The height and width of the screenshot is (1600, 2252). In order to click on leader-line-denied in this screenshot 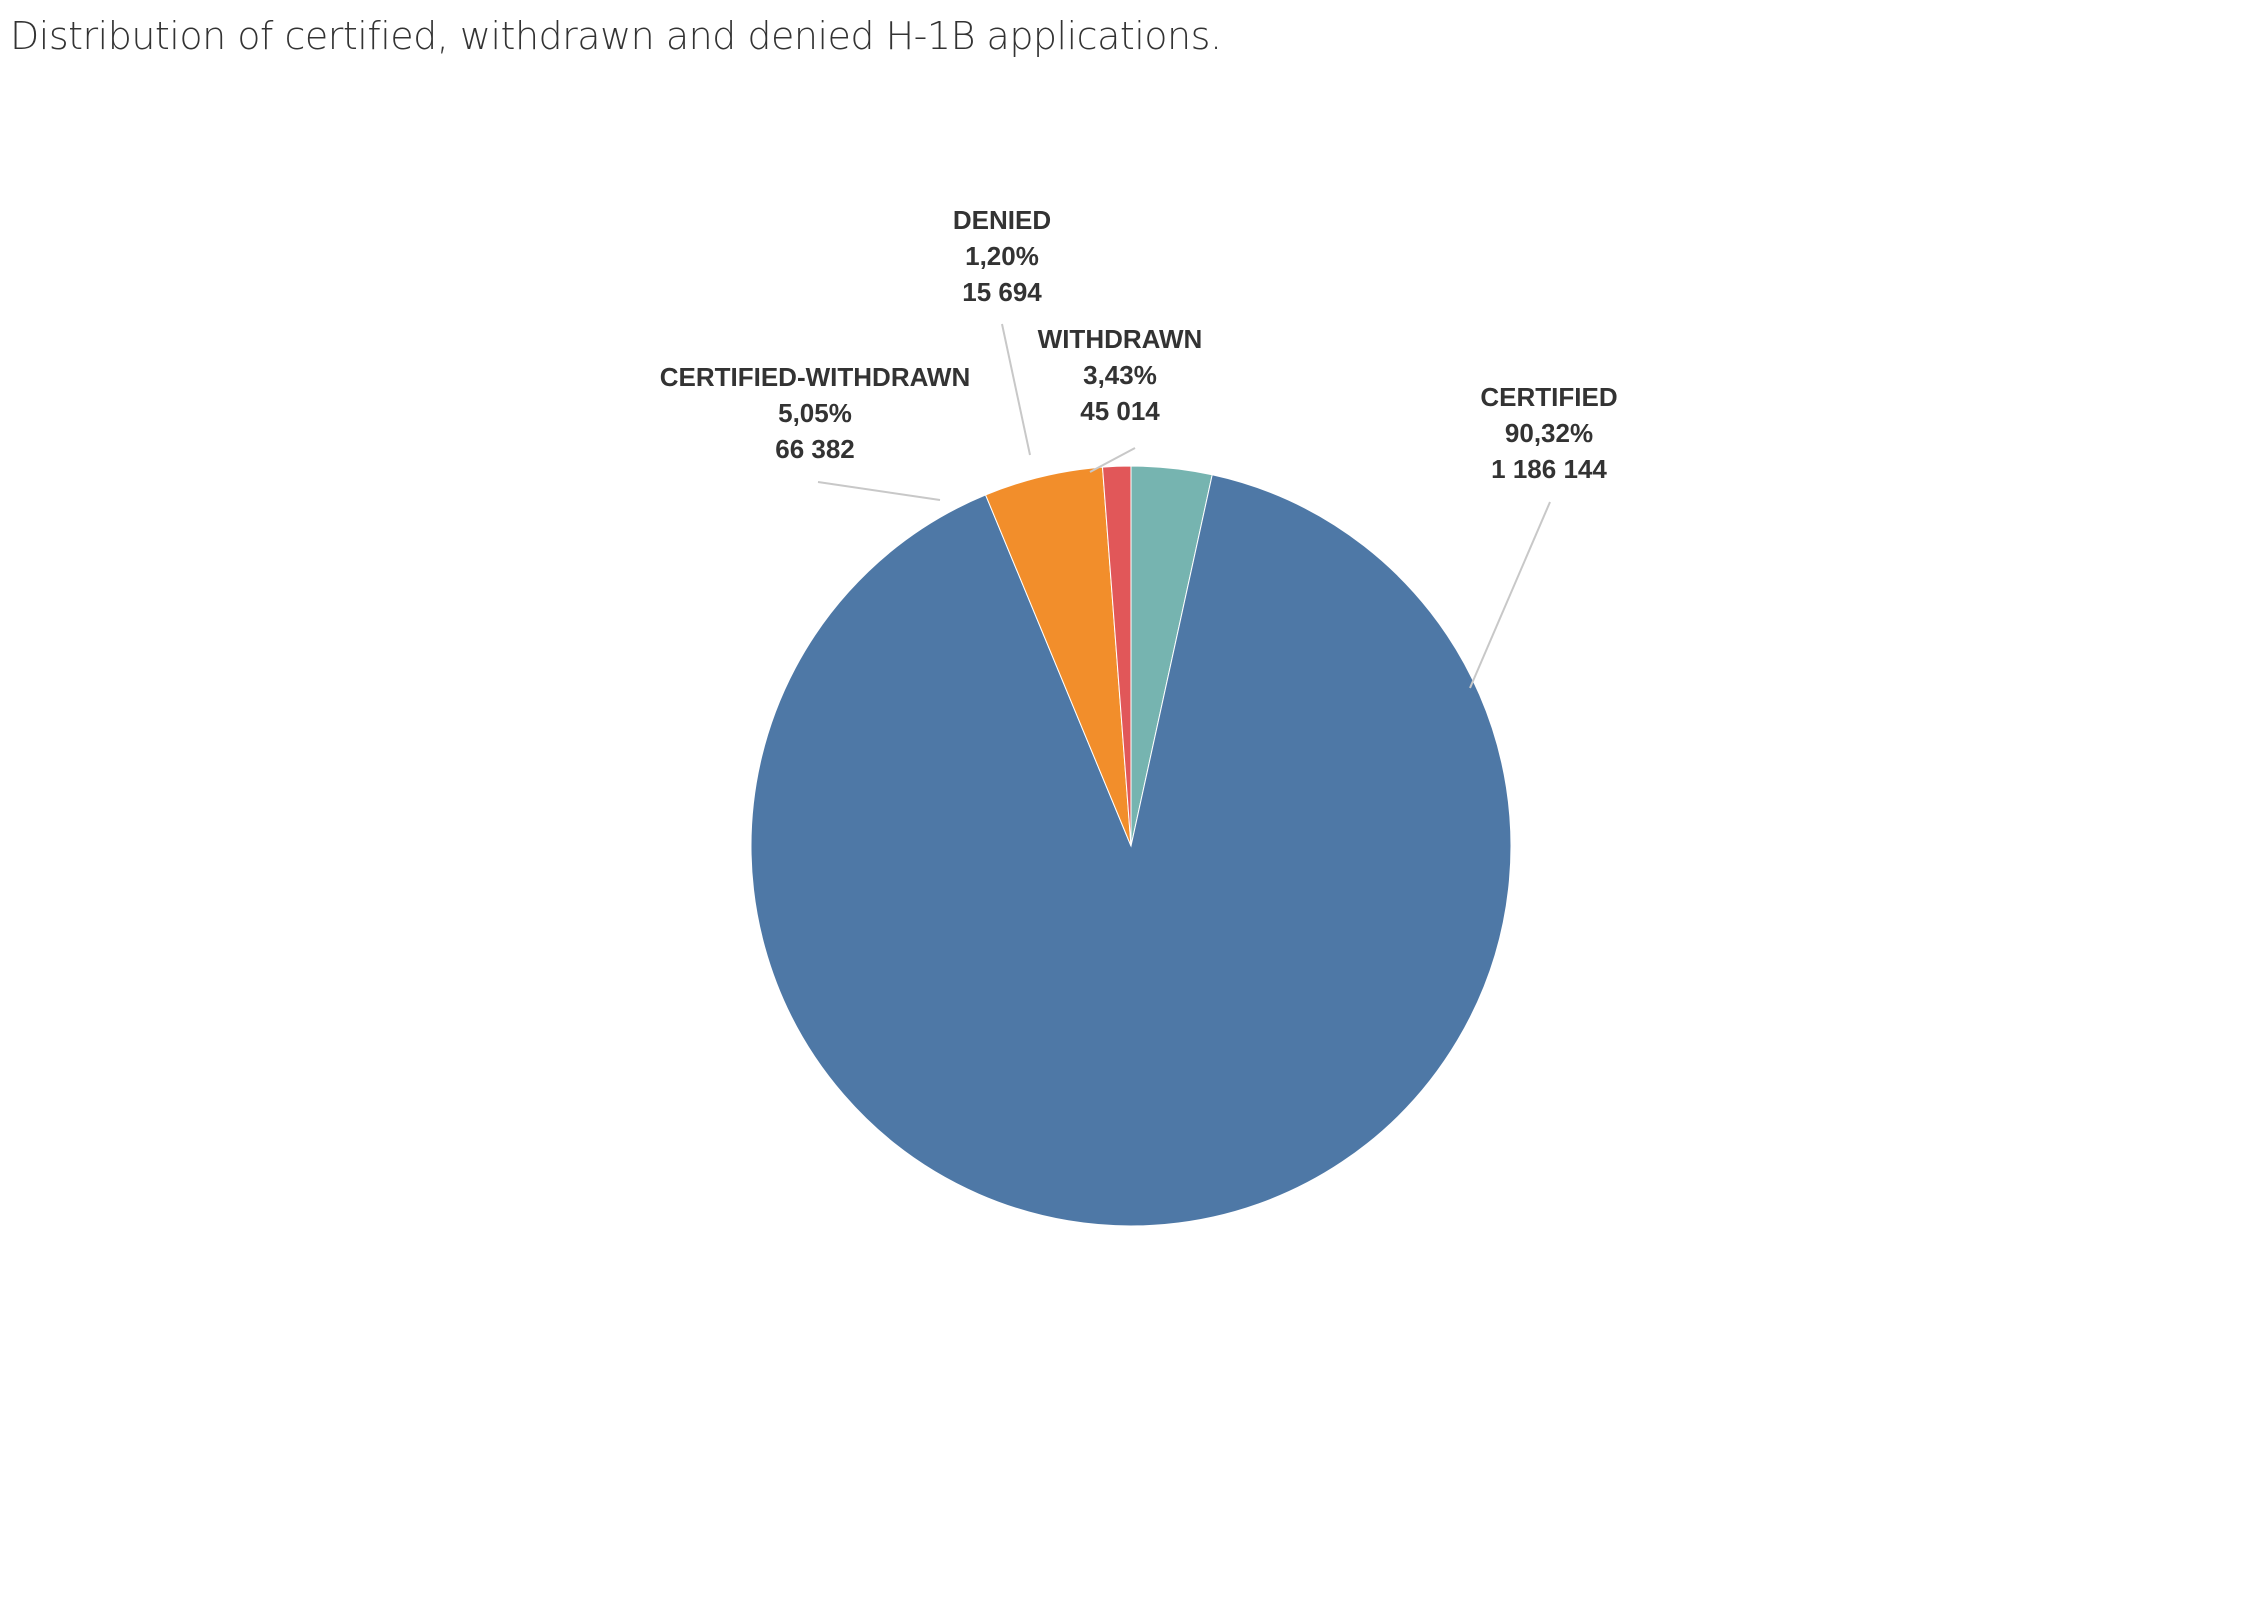, I will do `click(1016, 389)`.